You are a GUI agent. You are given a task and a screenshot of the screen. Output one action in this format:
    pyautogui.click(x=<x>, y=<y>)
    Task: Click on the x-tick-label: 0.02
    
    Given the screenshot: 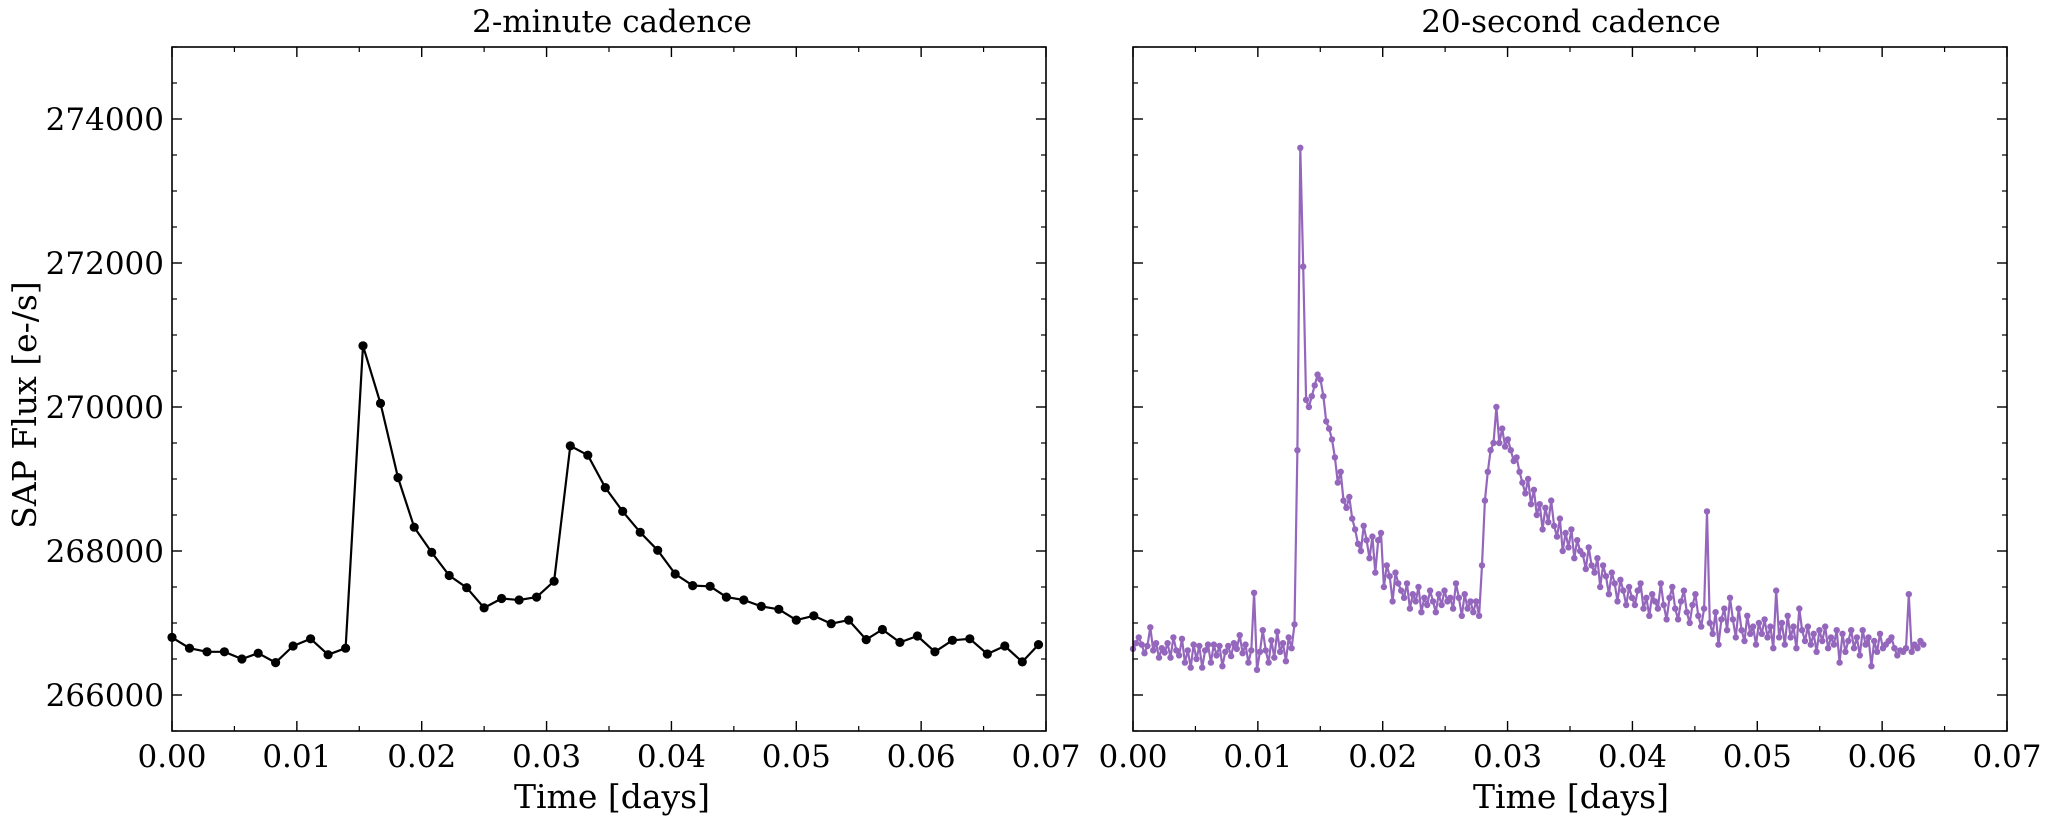 What is the action you would take?
    pyautogui.click(x=1382, y=757)
    